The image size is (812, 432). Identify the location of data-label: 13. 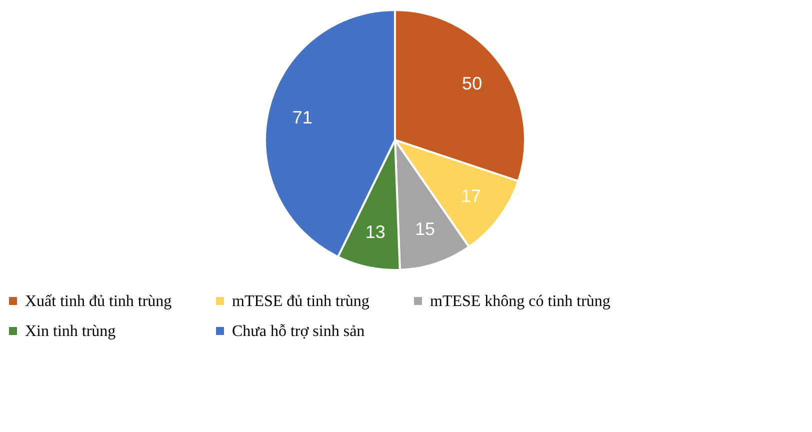
(375, 232).